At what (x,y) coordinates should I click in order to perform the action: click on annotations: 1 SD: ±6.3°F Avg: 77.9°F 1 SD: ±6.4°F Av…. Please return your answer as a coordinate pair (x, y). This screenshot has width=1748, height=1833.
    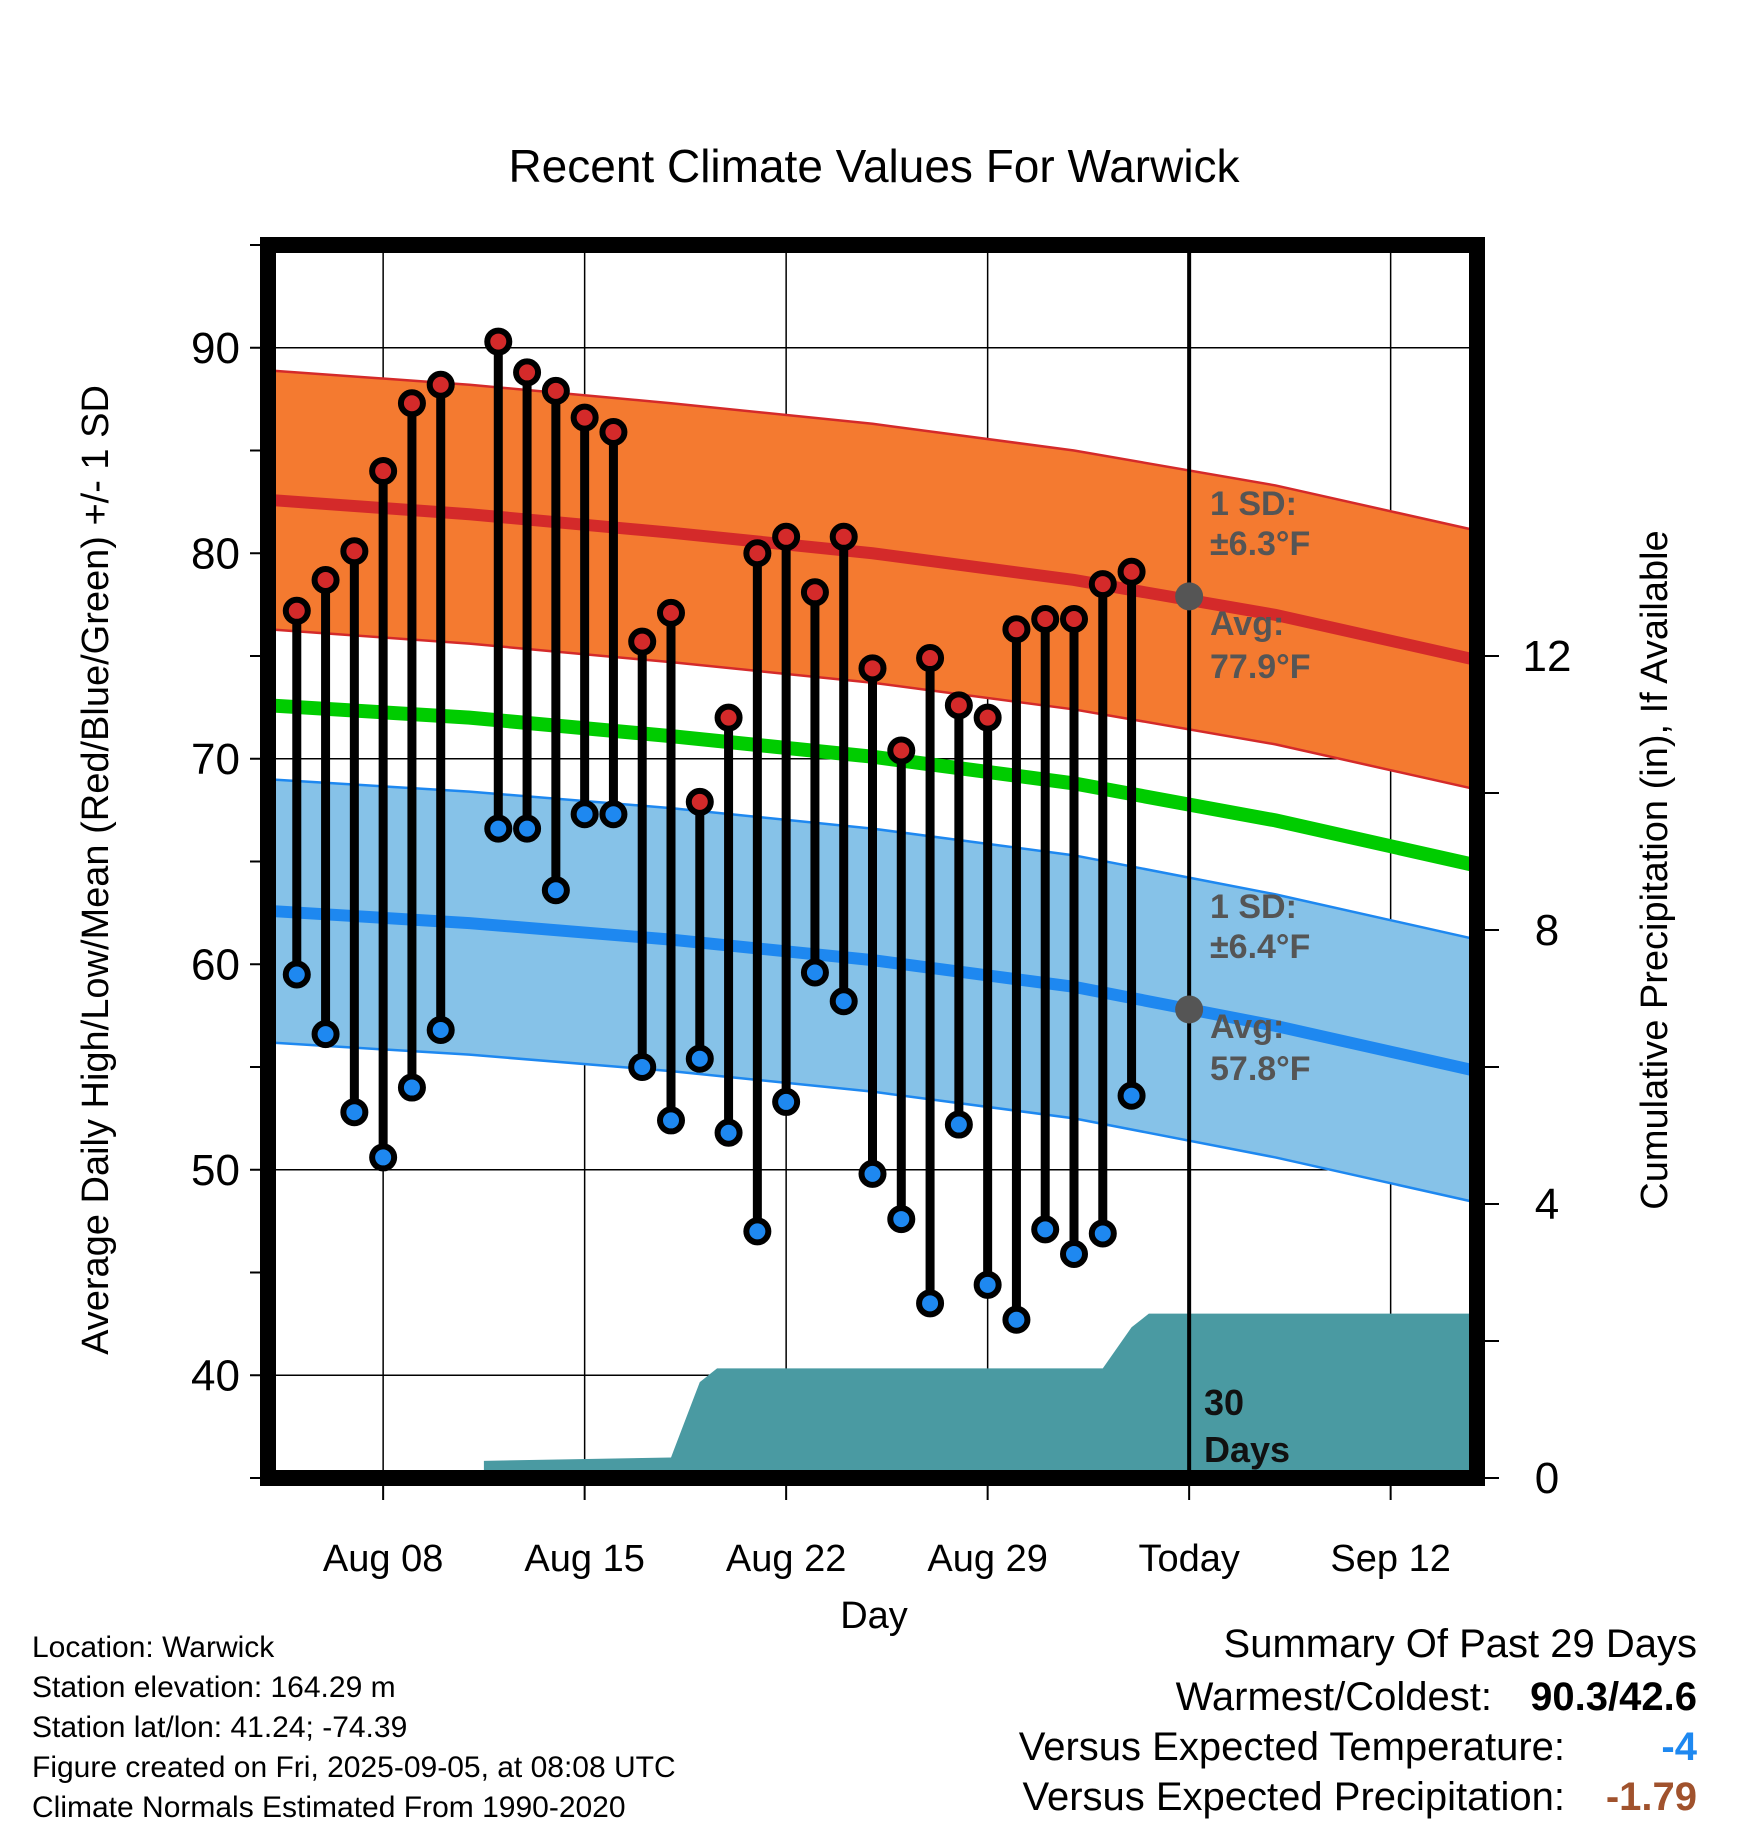
    Looking at the image, I should click on (1260, 786).